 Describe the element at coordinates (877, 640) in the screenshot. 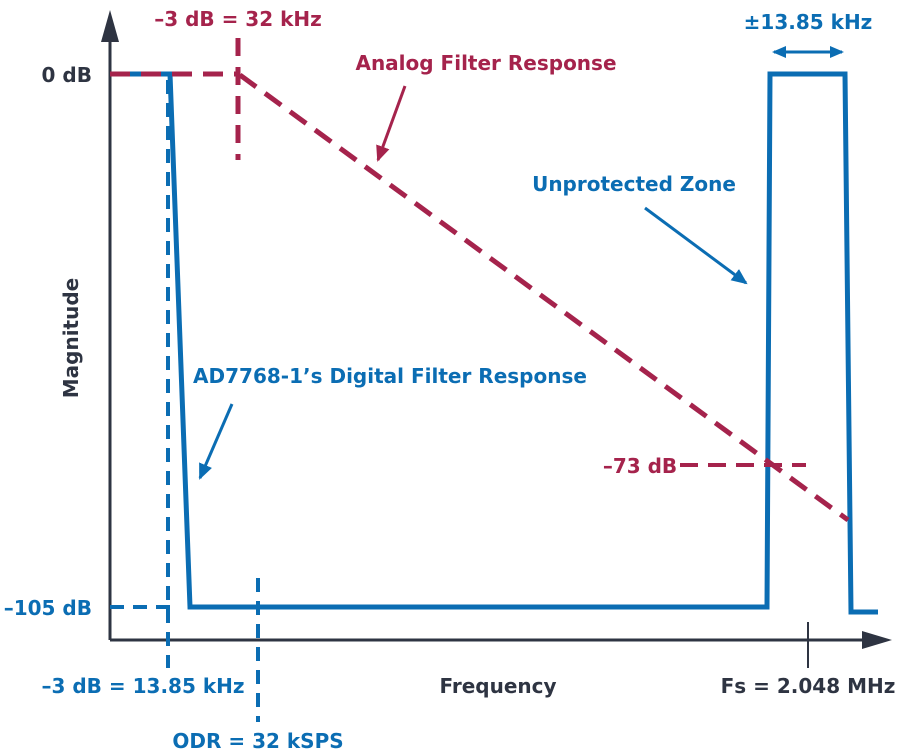

I see `x-axis-arrow` at that location.